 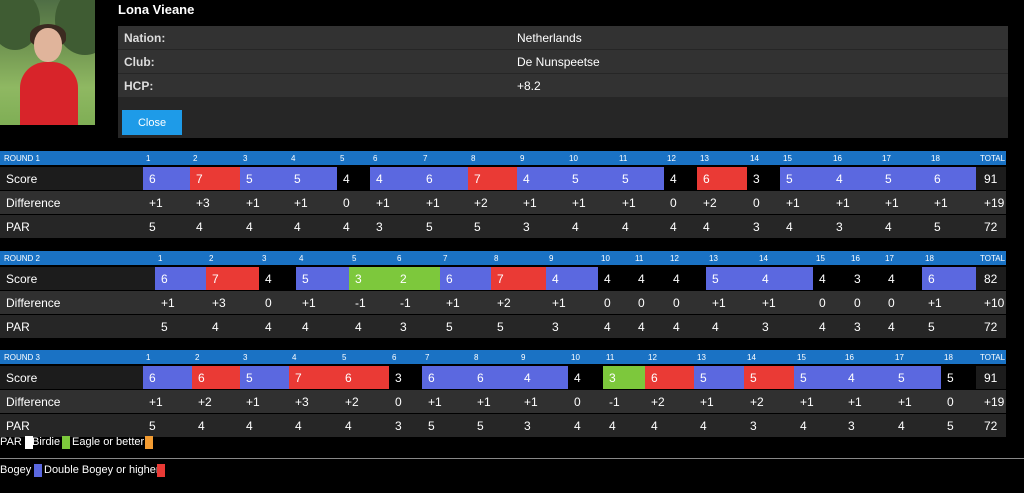 What do you see at coordinates (837, 158) in the screenshot?
I see `hole-number: 16` at bounding box center [837, 158].